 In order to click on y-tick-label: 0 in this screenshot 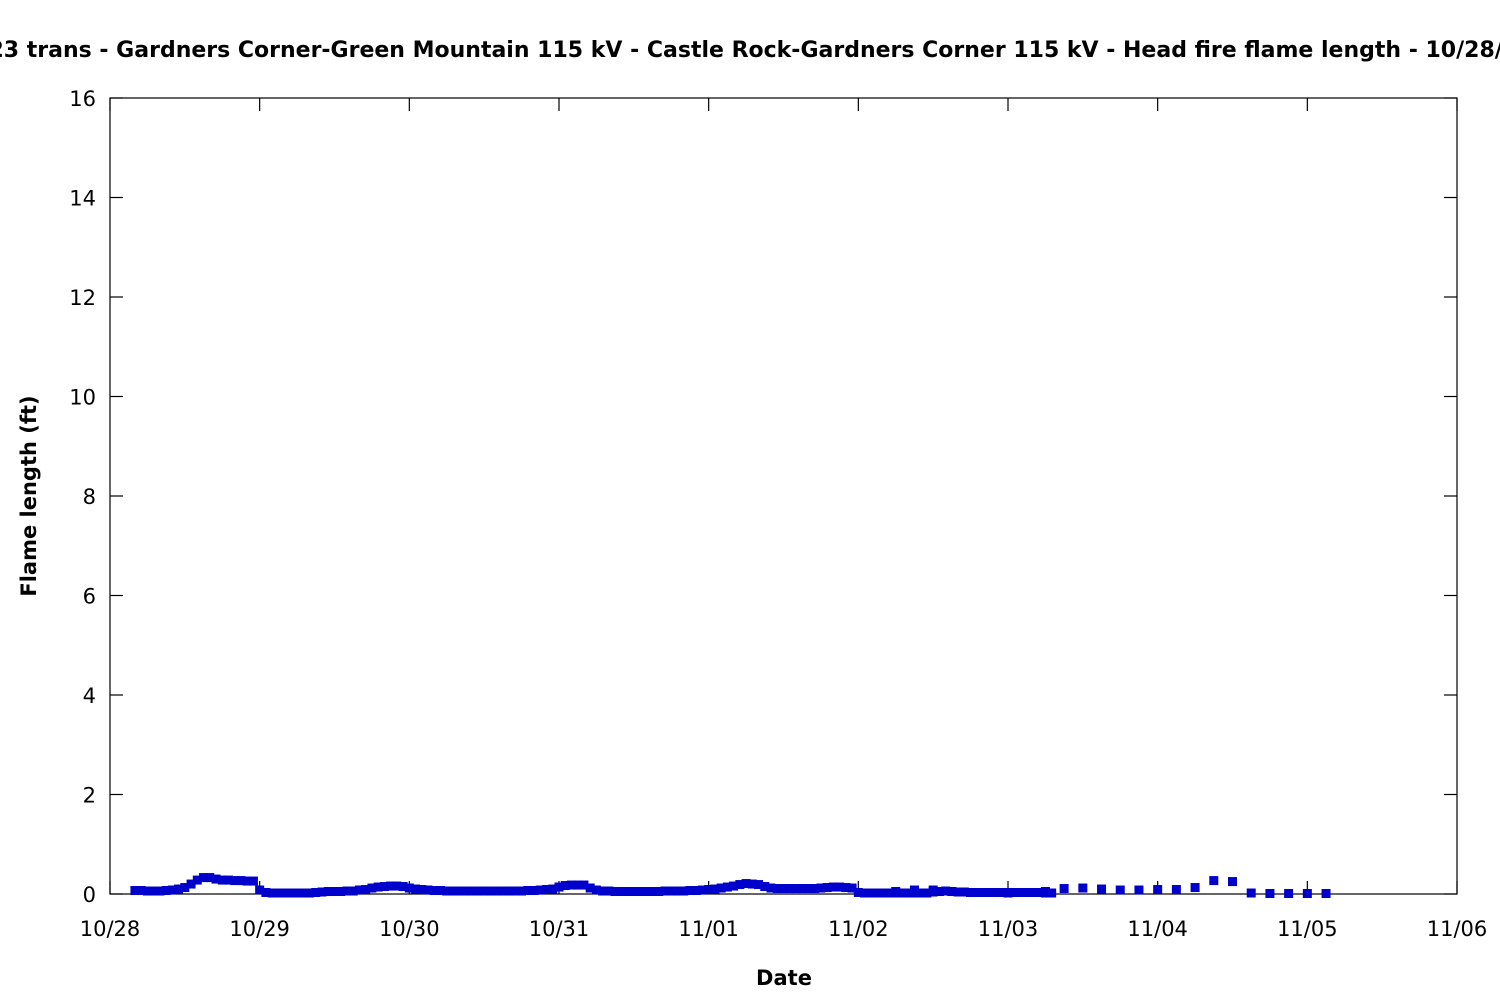, I will do `click(89, 895)`.